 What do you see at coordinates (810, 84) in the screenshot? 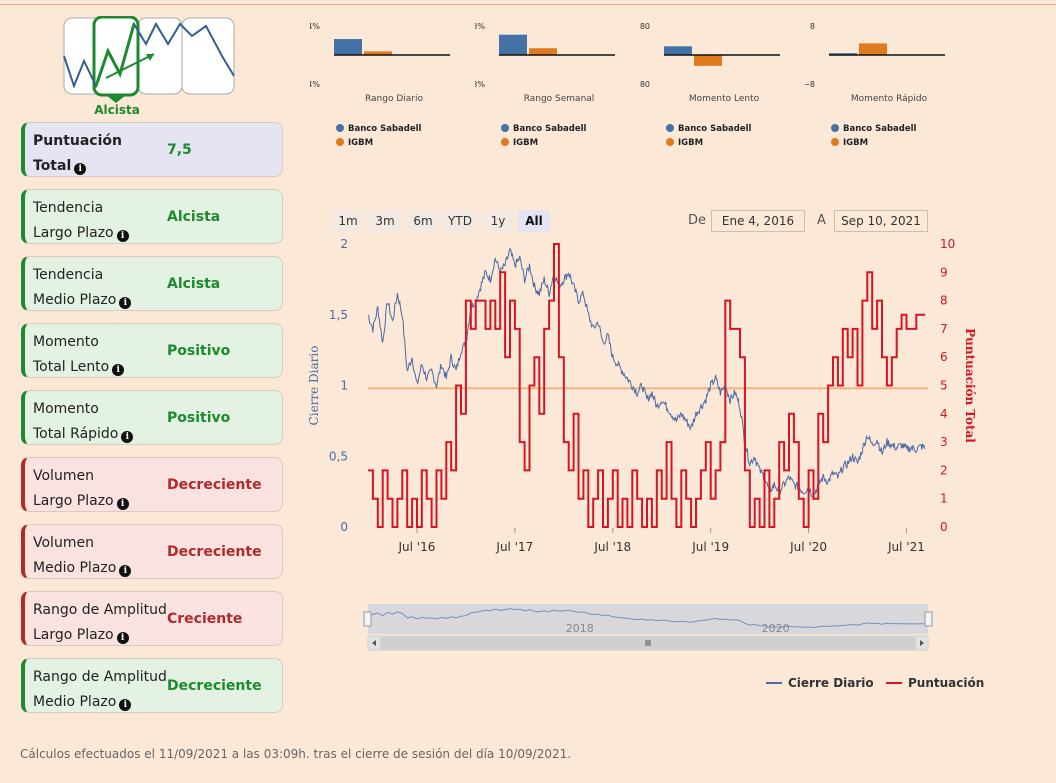
I see `mini-tick-bottom: −8` at bounding box center [810, 84].